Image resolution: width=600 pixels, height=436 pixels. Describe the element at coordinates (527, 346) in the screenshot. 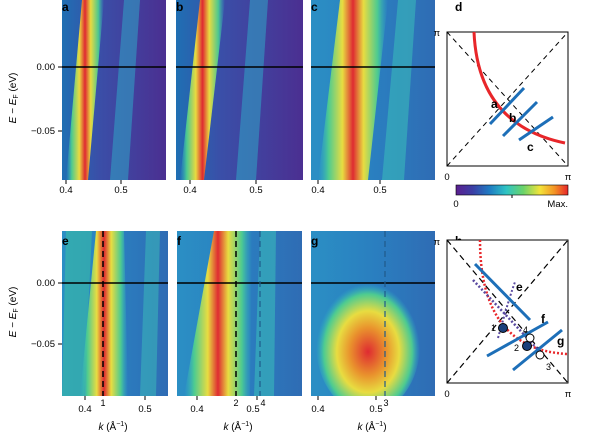

I see `point-2-marker` at that location.